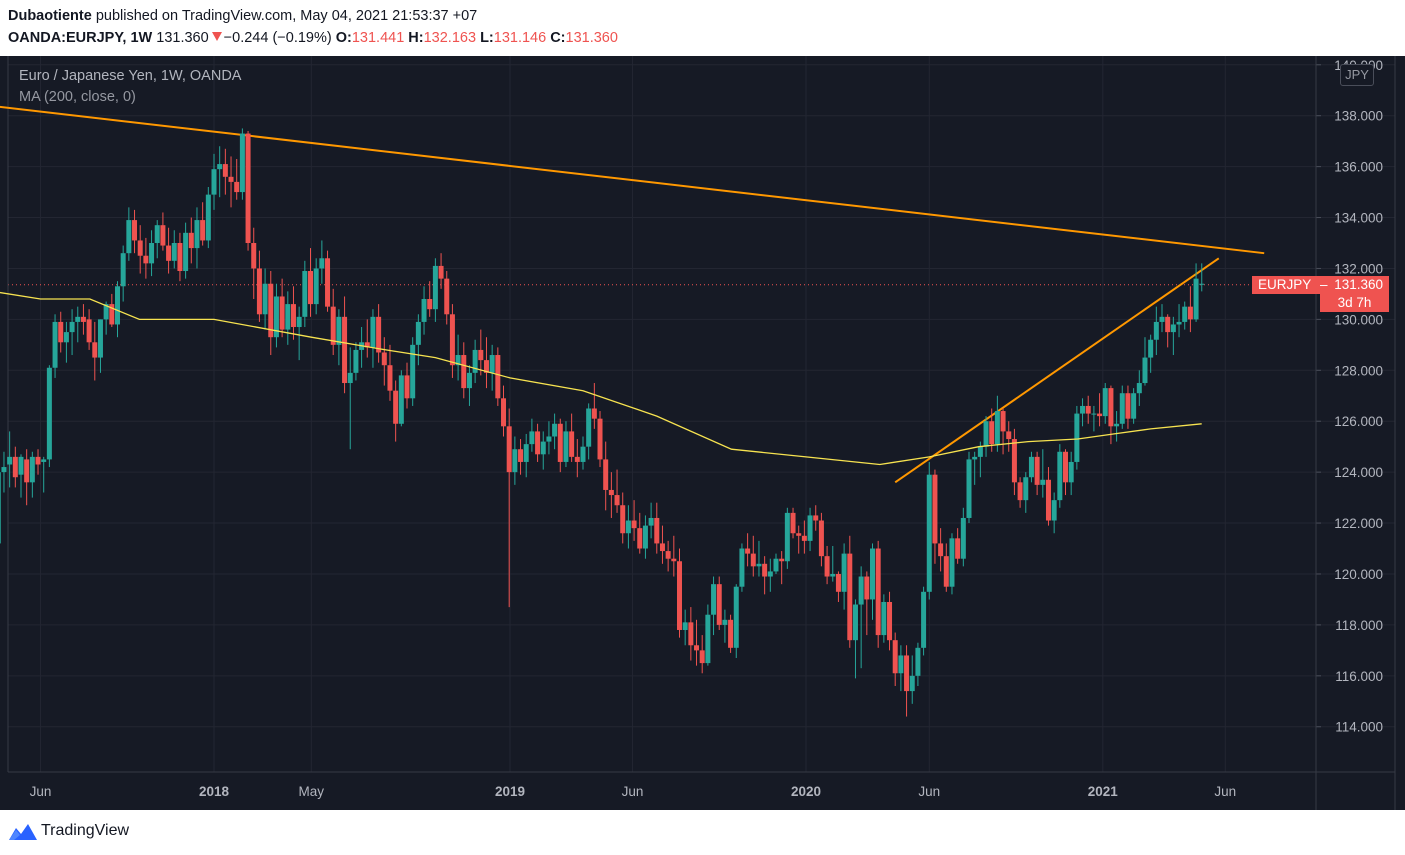 Image resolution: width=1405 pixels, height=855 pixels. Describe the element at coordinates (23, 832) in the screenshot. I see `tradingview-logo-icon` at that location.